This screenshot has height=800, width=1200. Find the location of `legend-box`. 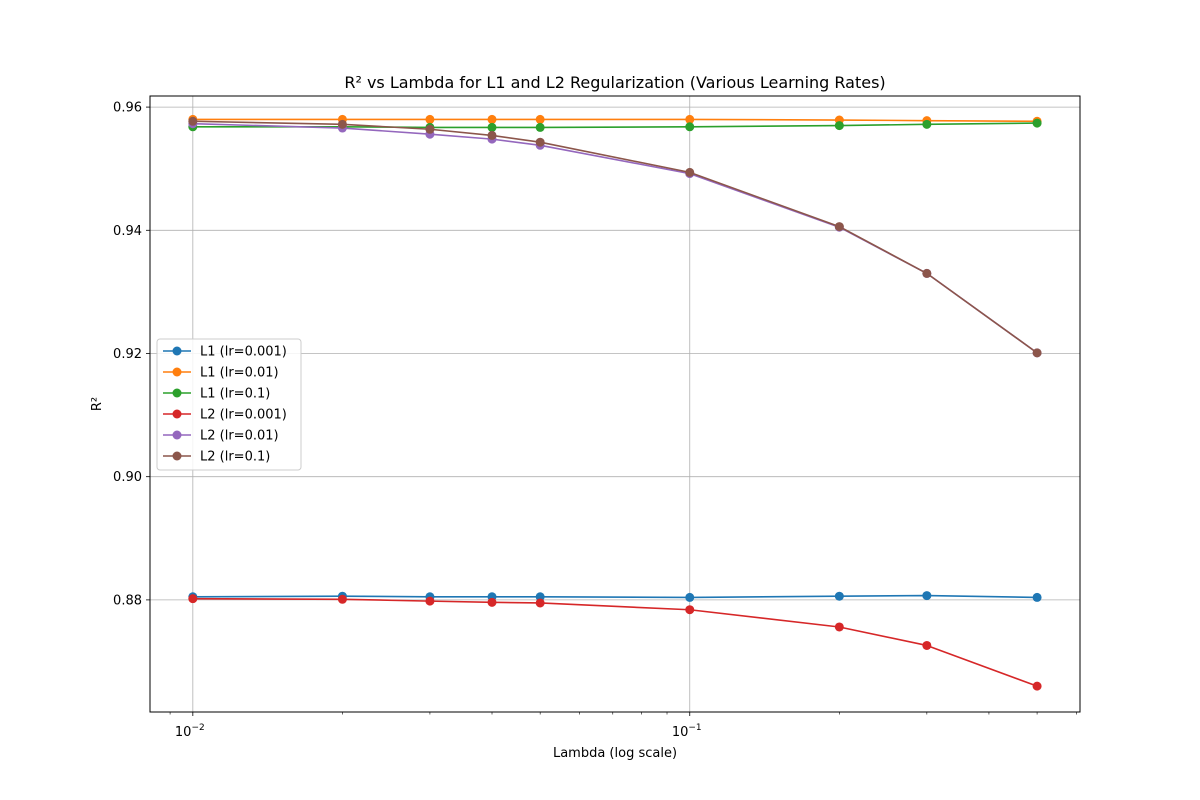

legend-box is located at coordinates (229, 404).